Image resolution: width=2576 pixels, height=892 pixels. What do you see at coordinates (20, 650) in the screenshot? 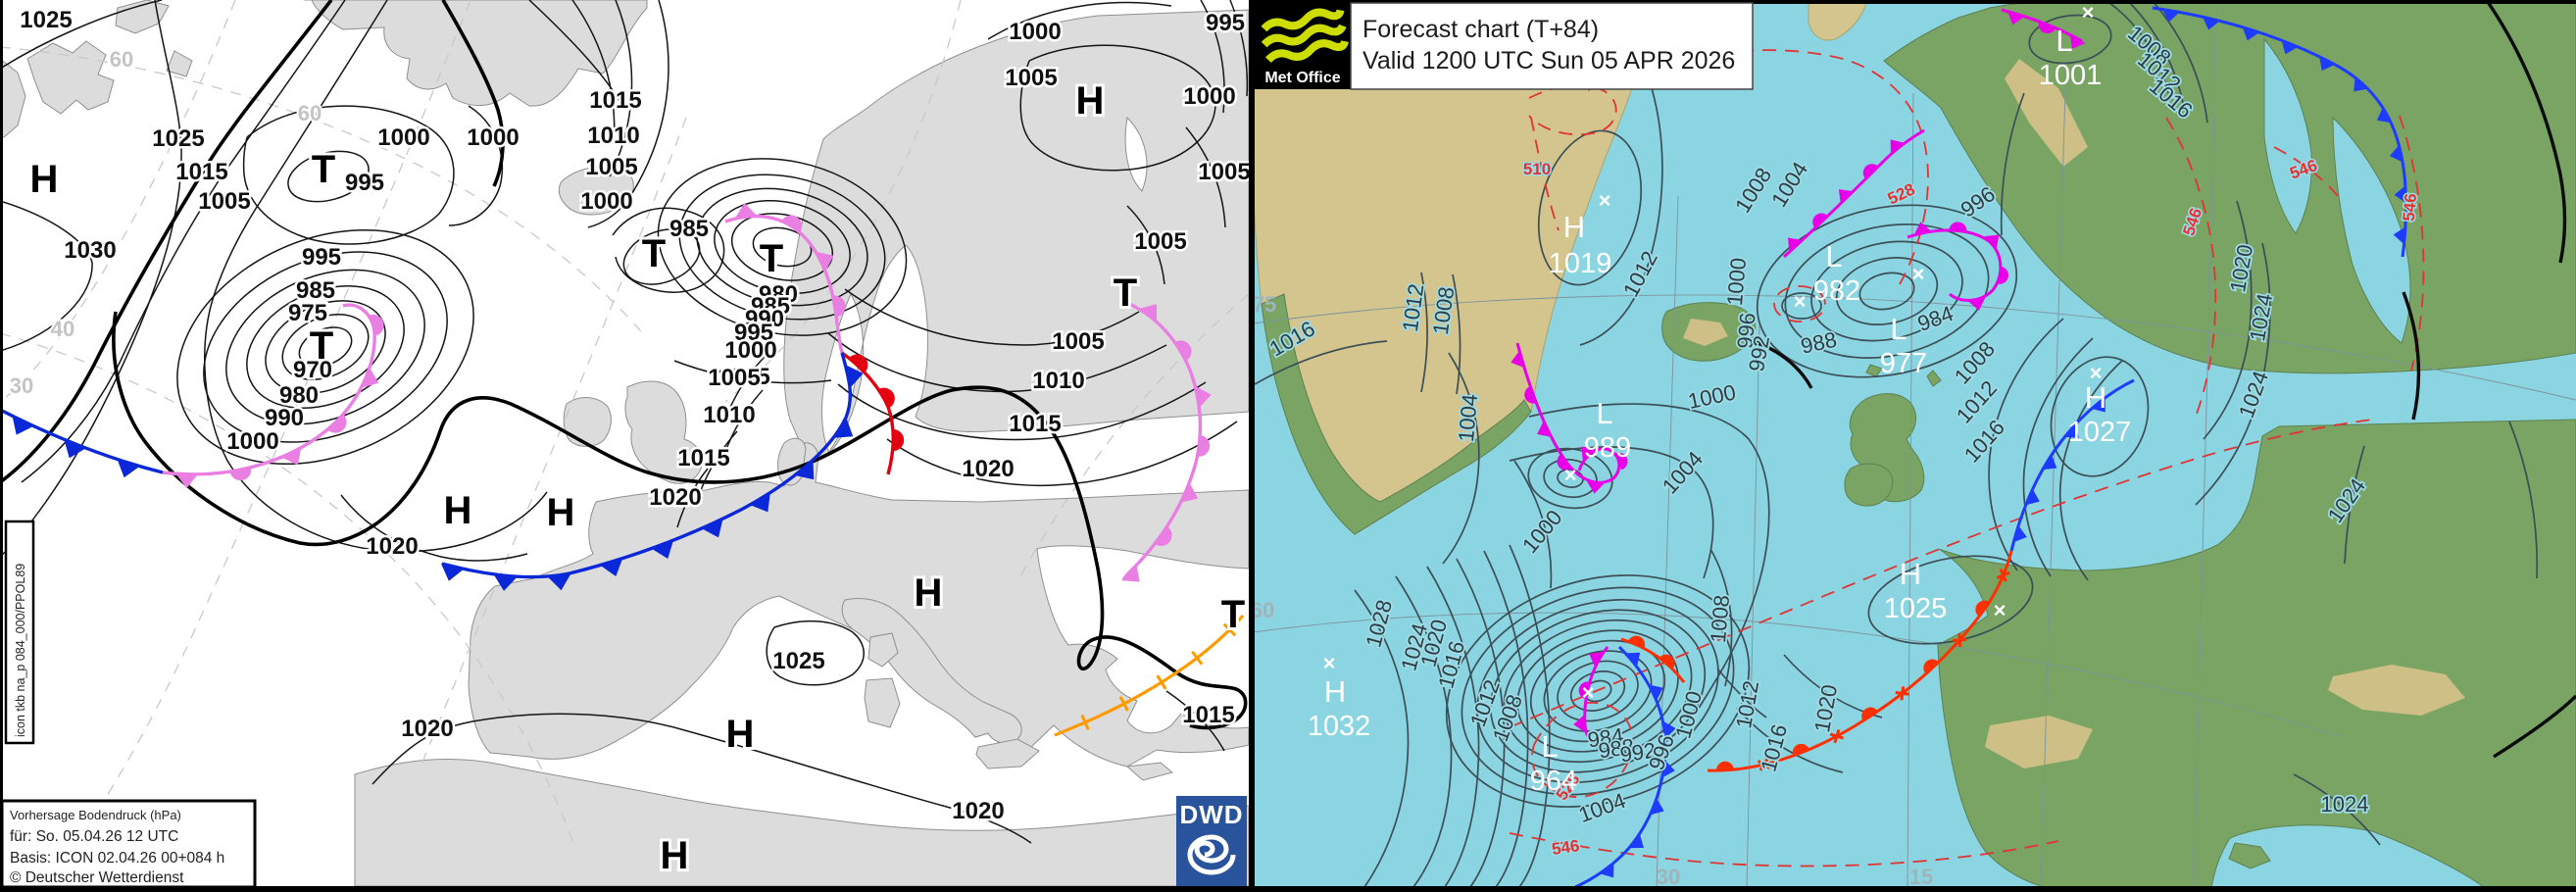
I see `credit-text: icon tkb na_p 084_000/PPOL89` at bounding box center [20, 650].